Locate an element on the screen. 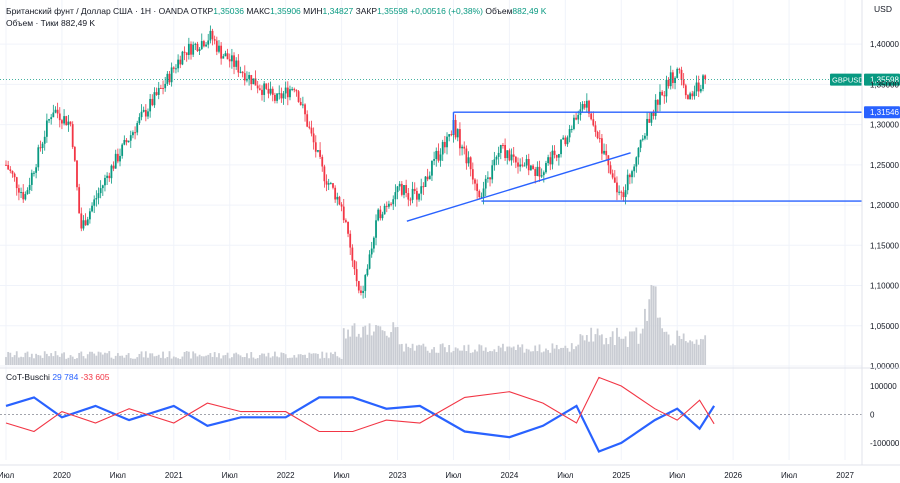 The height and width of the screenshot is (483, 900). indicator-red-line is located at coordinates (360, 404).